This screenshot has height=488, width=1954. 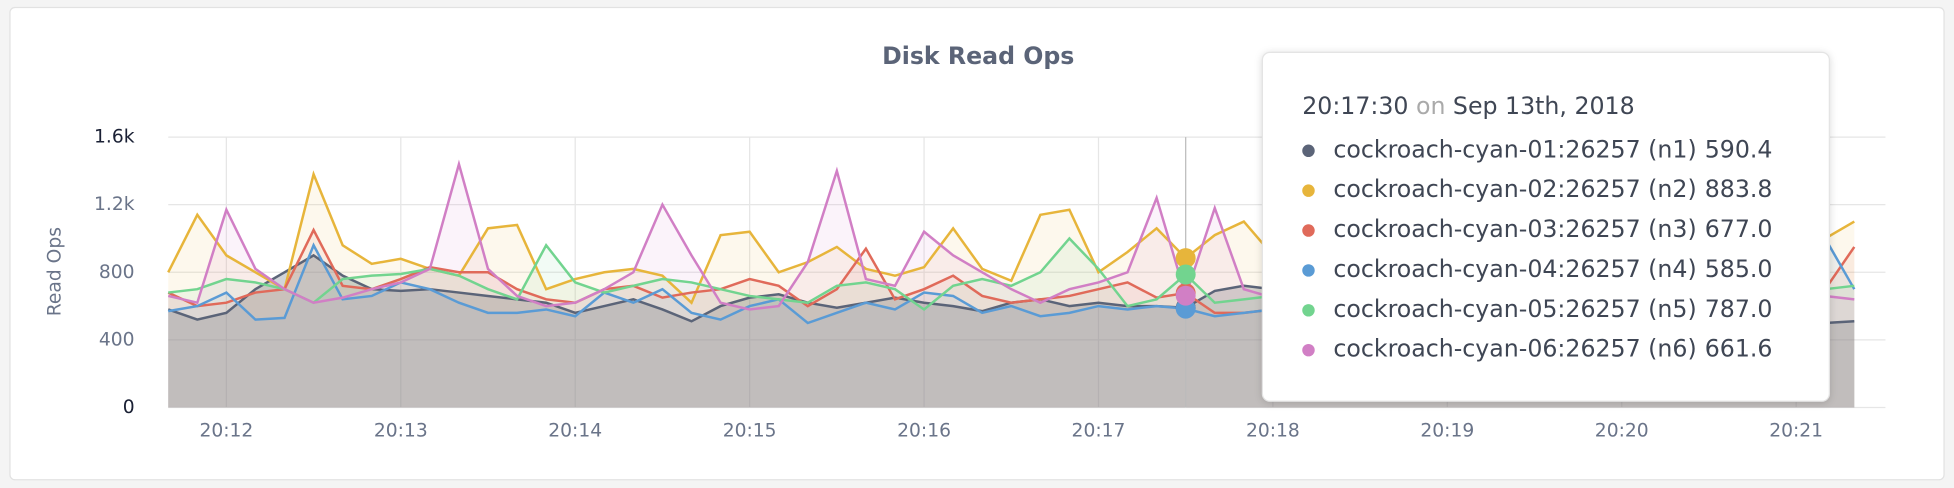 What do you see at coordinates (1796, 431) in the screenshot?
I see `x-tick-label: 20:21` at bounding box center [1796, 431].